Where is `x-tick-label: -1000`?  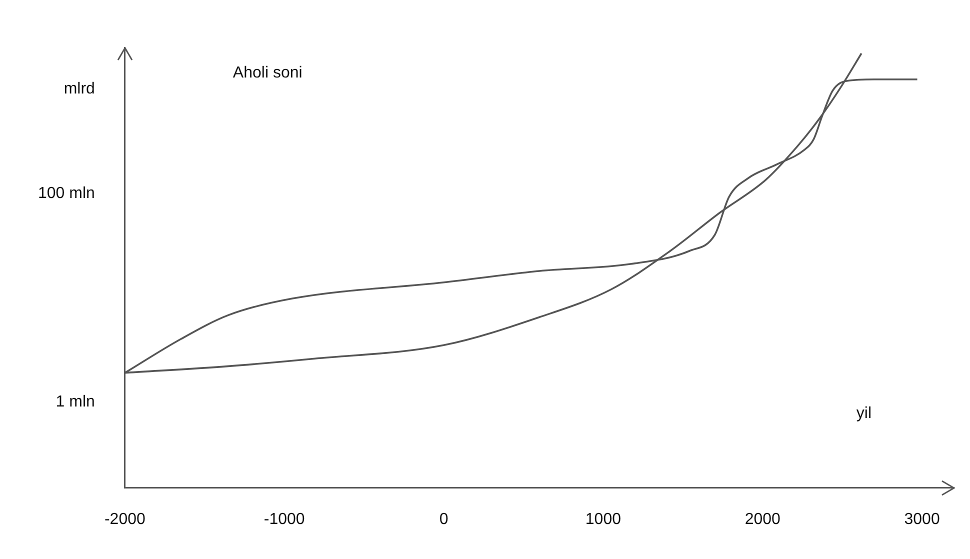 x-tick-label: -1000 is located at coordinates (284, 519).